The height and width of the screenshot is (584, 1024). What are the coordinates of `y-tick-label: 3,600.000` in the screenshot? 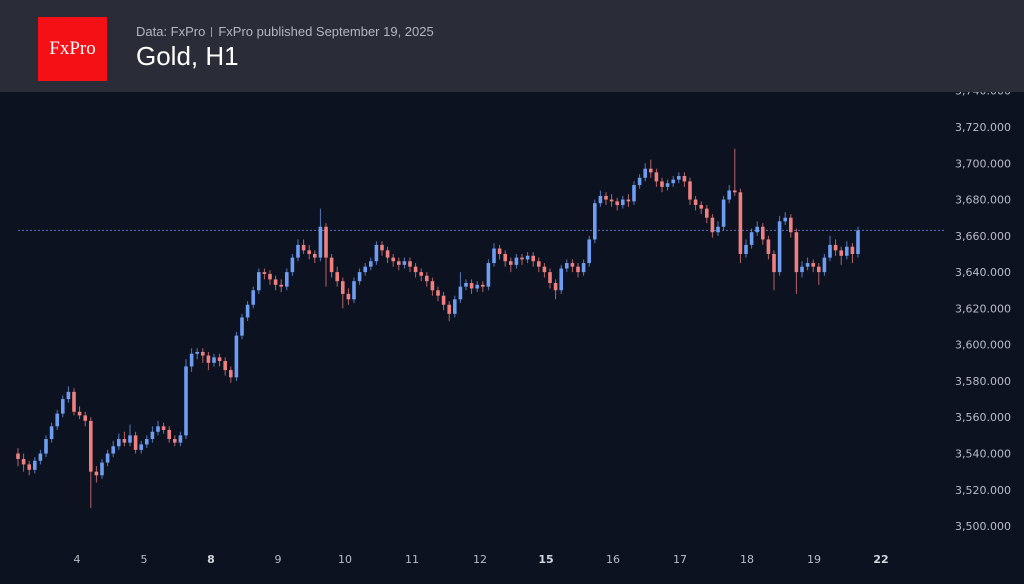 It's located at (983, 345).